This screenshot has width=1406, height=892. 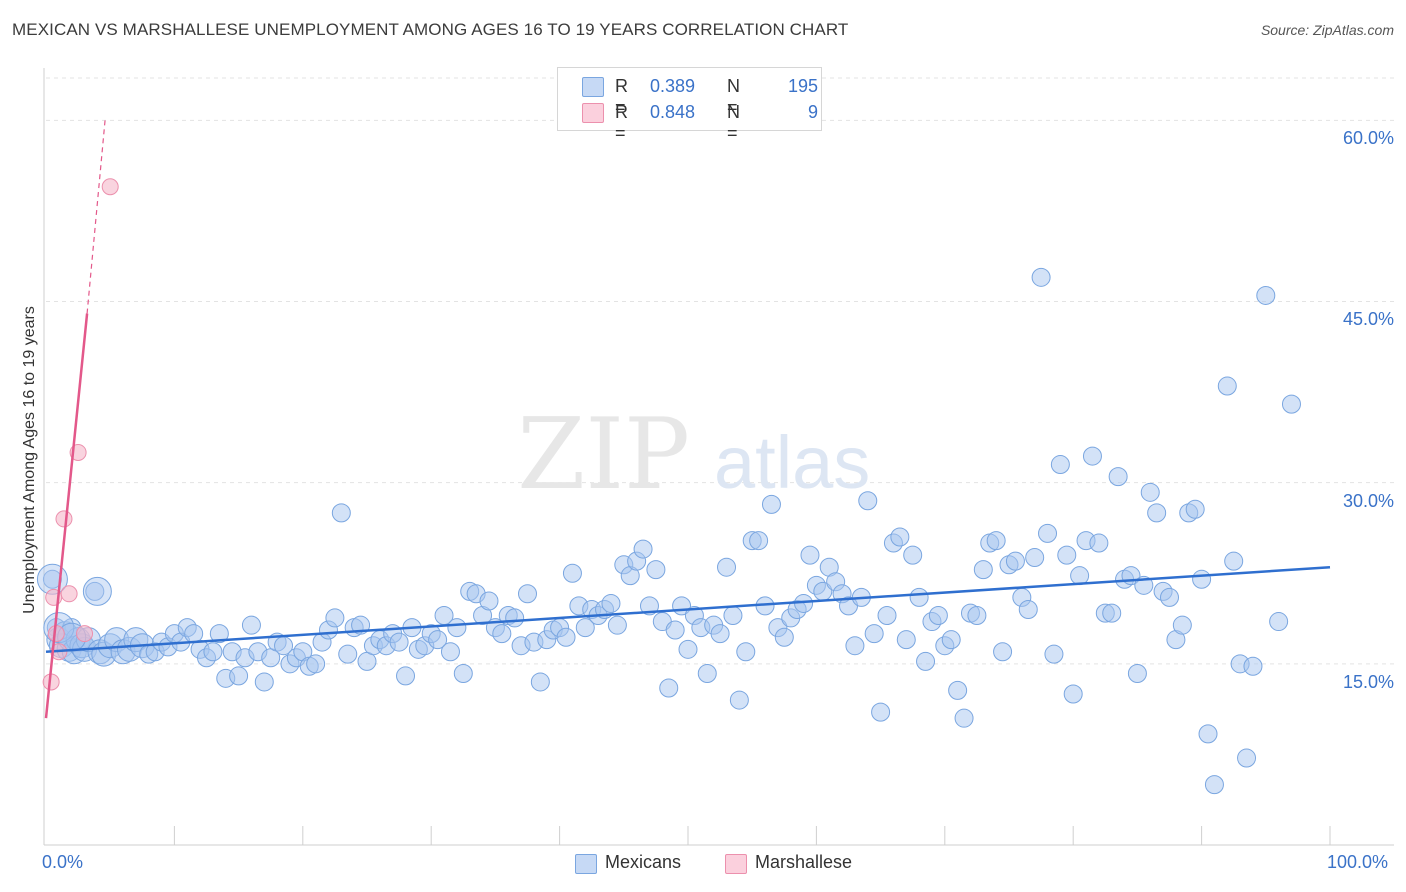 I want to click on x-tick-min: 0.0%, so click(x=63, y=862).